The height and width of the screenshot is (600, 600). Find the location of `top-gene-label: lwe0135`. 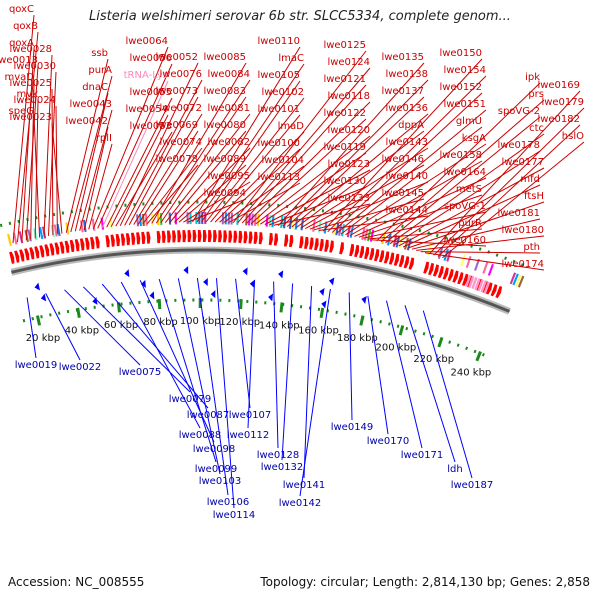

top-gene-label: lwe0135 is located at coordinates (402, 57).